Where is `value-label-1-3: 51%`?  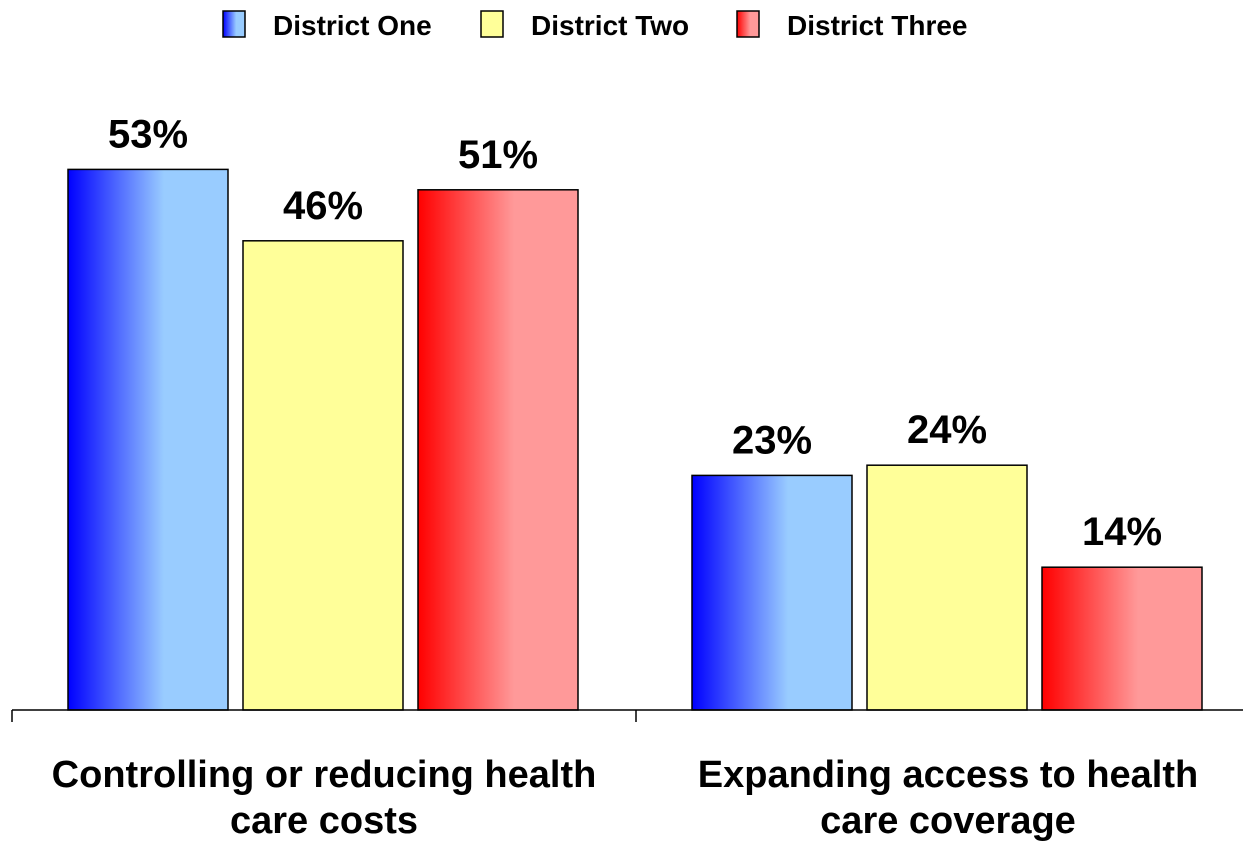
value-label-1-3: 51% is located at coordinates (498, 155).